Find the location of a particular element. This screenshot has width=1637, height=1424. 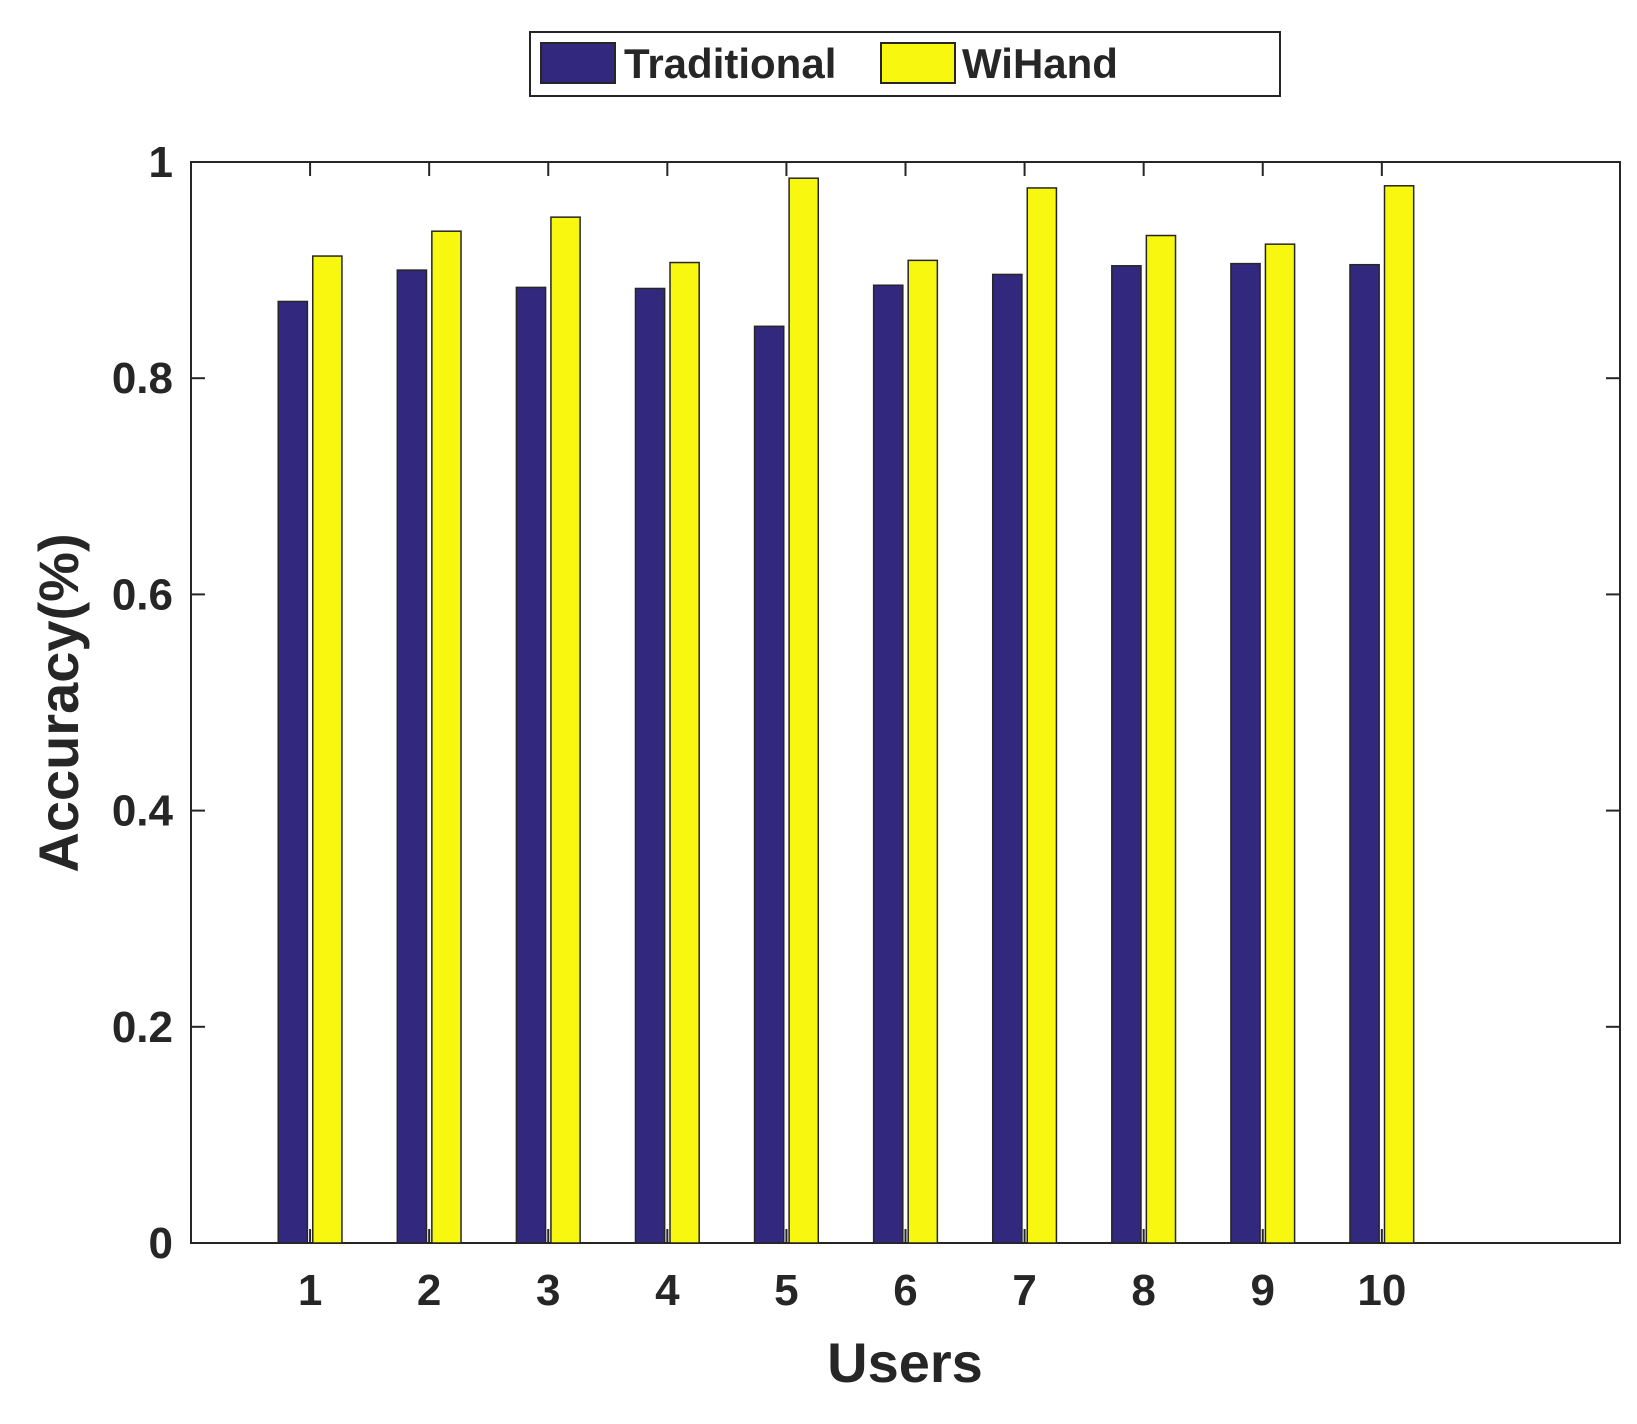

y-tick-label: 0.2 is located at coordinates (142, 1027).